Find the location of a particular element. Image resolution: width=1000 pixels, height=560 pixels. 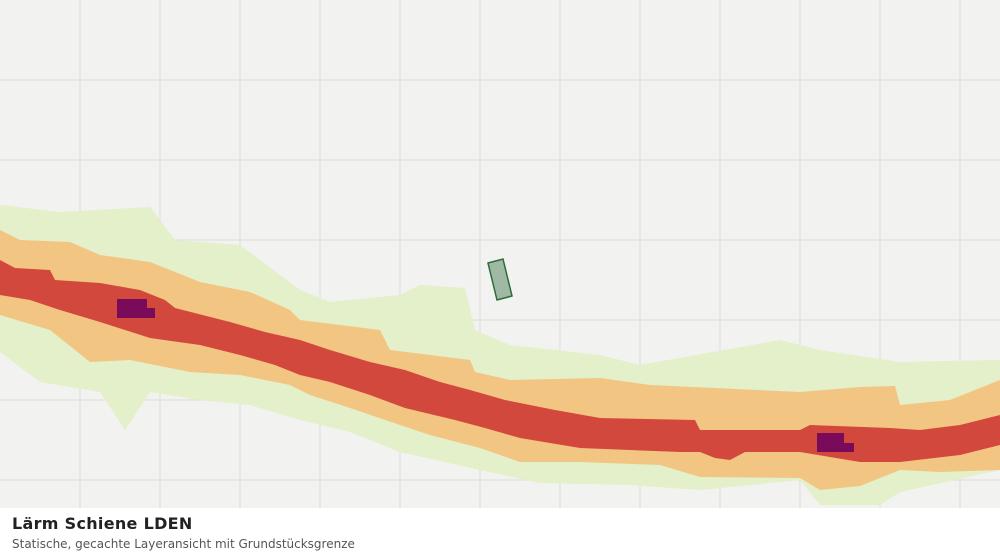

parcel-boundary is located at coordinates (500, 279).